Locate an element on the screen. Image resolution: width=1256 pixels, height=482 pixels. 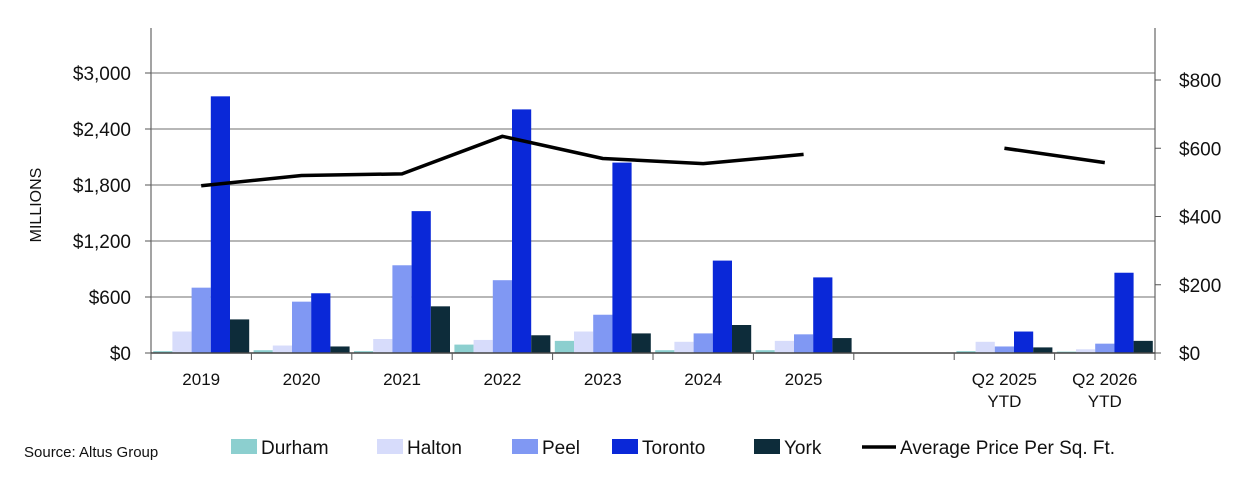
y2-tick-label: $200 is located at coordinates (1200, 286).